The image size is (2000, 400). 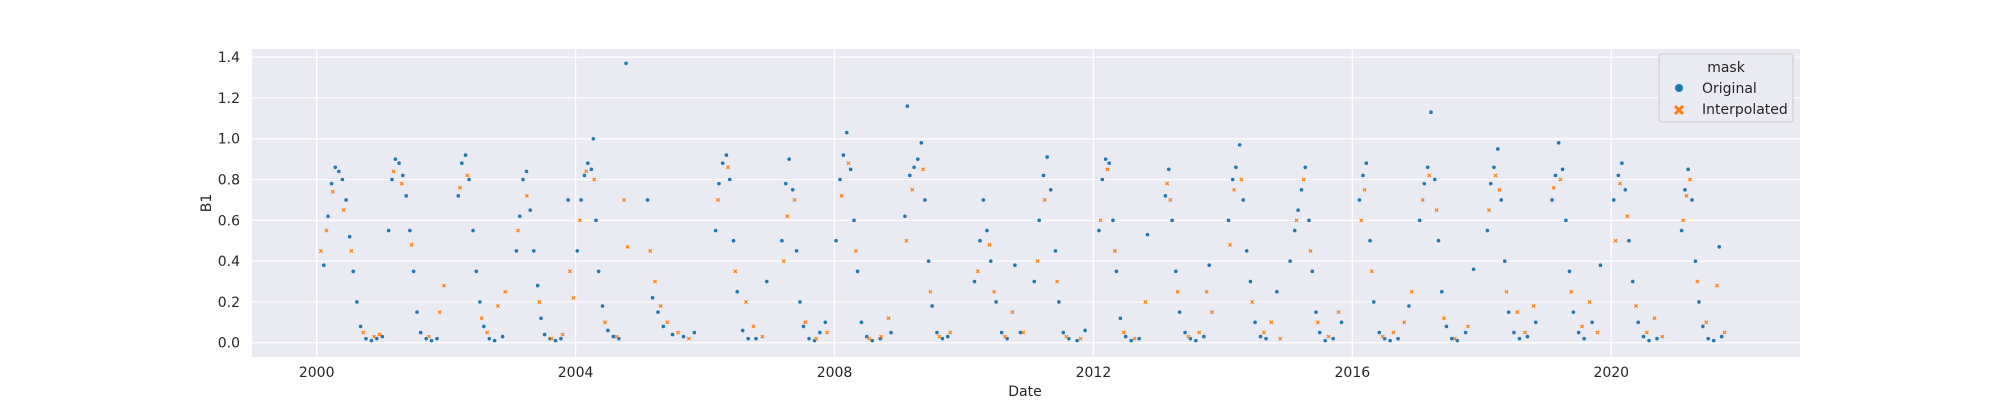 What do you see at coordinates (1024, 392) in the screenshot?
I see `x-axis-label: Date` at bounding box center [1024, 392].